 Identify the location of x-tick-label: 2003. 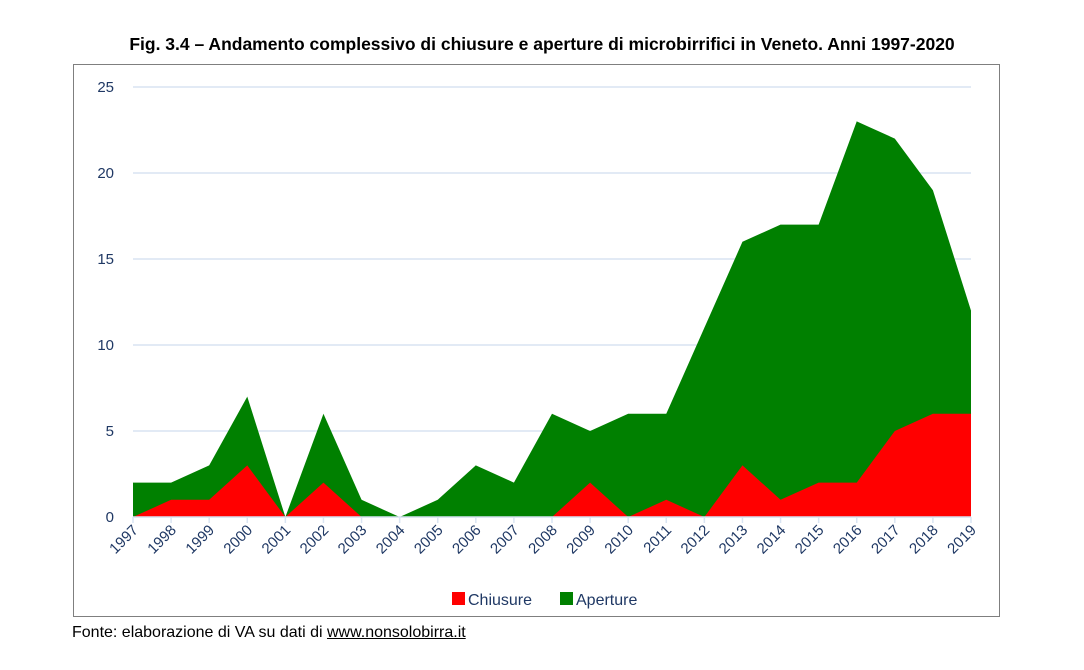
(353, 540).